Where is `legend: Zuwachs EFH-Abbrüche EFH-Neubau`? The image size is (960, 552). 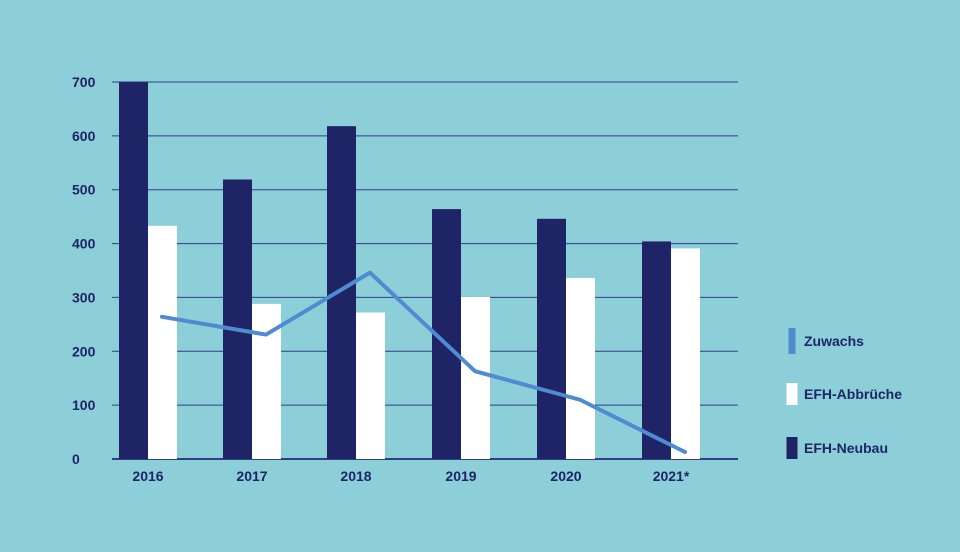
legend: Zuwachs EFH-Abbrüche EFH-Neubau is located at coordinates (844, 393).